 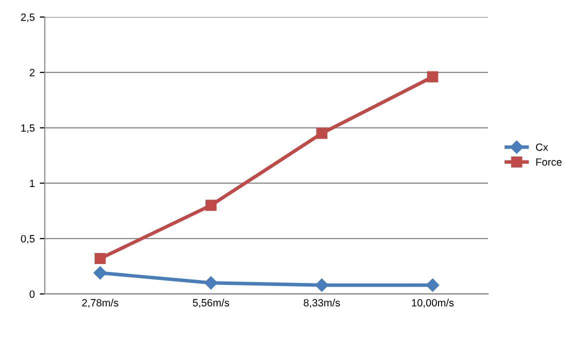 What do you see at coordinates (32, 72) in the screenshot?
I see `y-tick-label: 2` at bounding box center [32, 72].